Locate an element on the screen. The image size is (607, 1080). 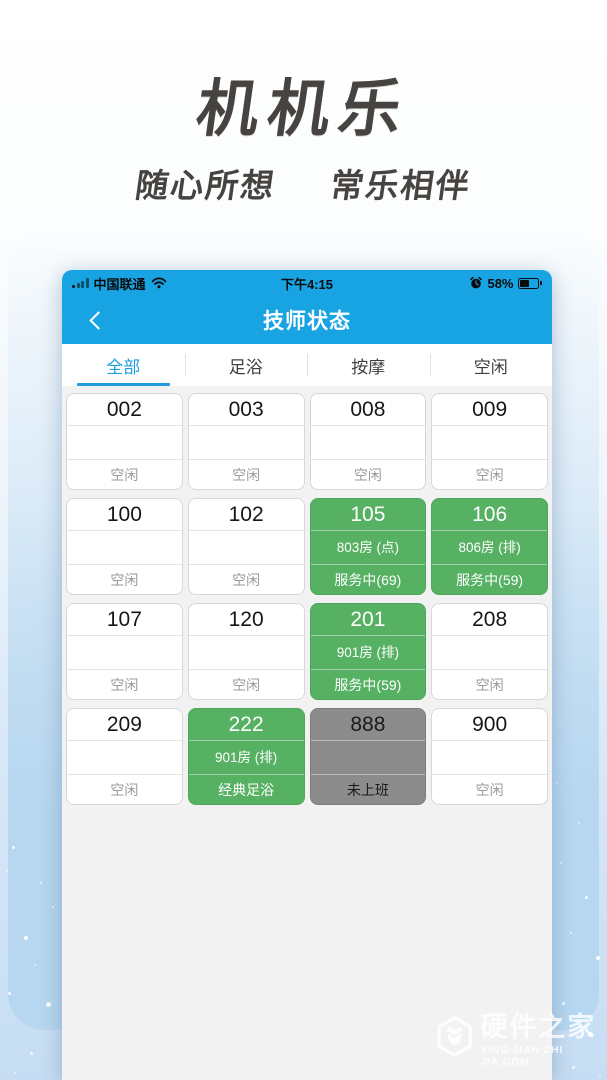
technician-card: 106 806房 (排) 服务中(59) is located at coordinates (489, 546).